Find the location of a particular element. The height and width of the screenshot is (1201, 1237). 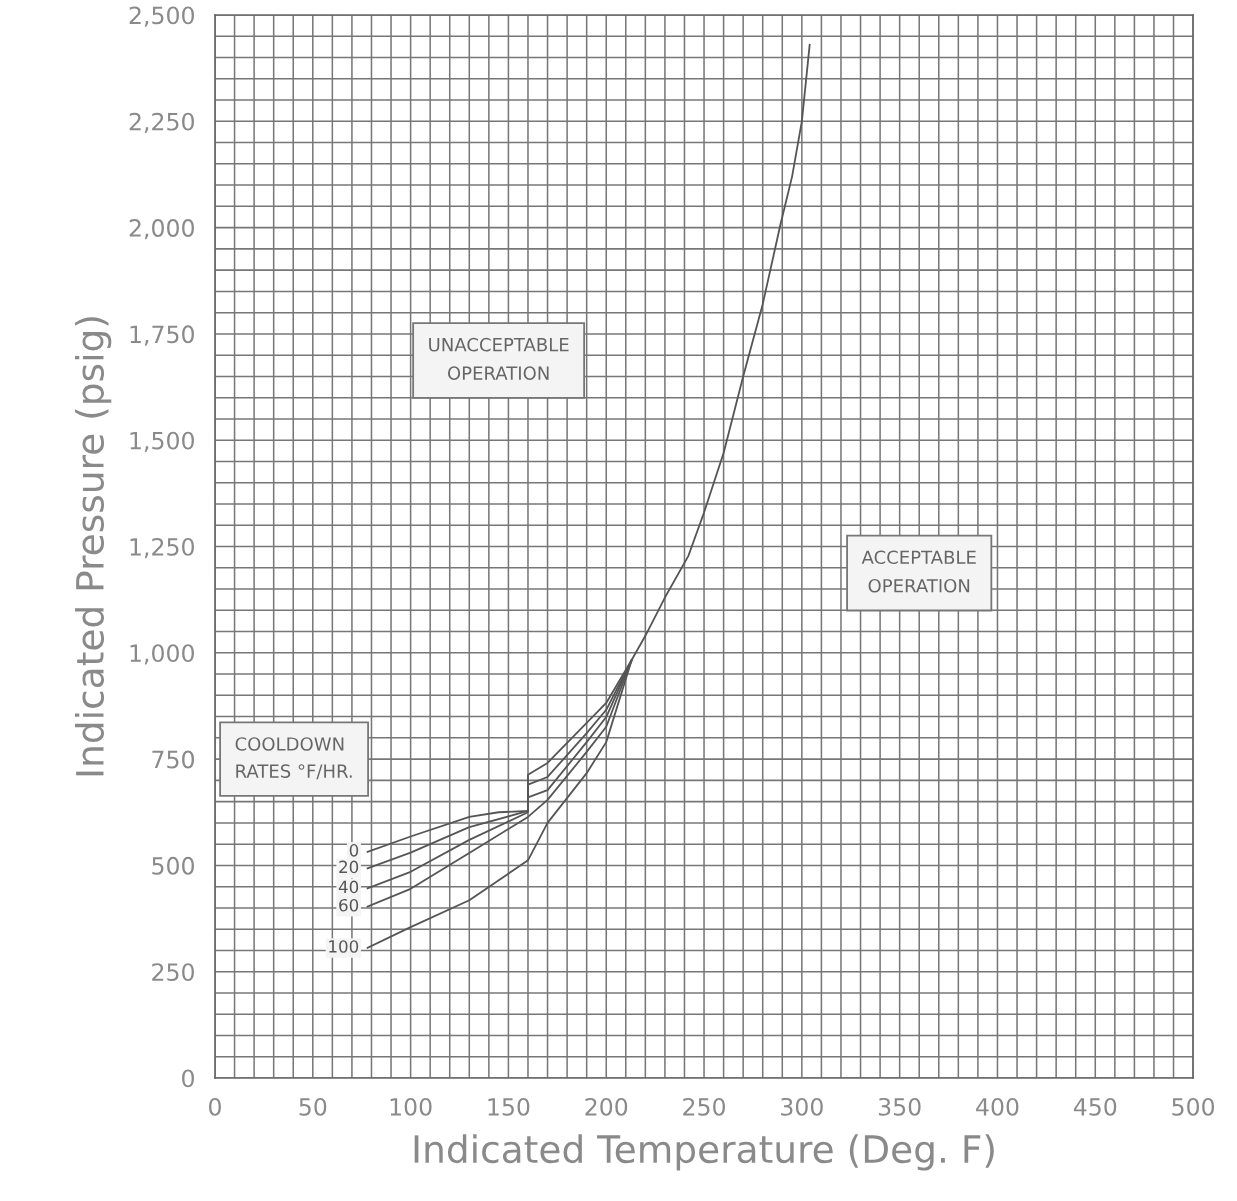

series-label: 0 is located at coordinates (354, 850).